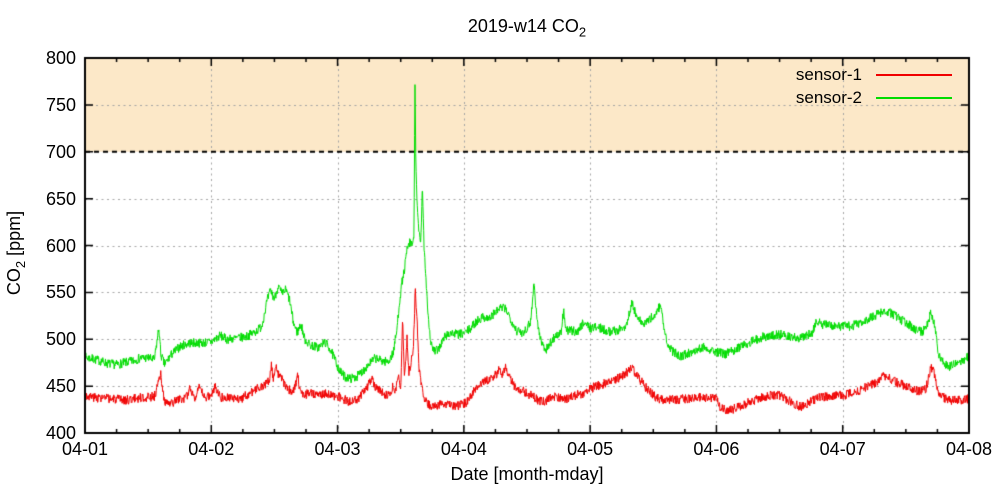  I want to click on chart-title: 2019-w14 CO2, so click(527, 28).